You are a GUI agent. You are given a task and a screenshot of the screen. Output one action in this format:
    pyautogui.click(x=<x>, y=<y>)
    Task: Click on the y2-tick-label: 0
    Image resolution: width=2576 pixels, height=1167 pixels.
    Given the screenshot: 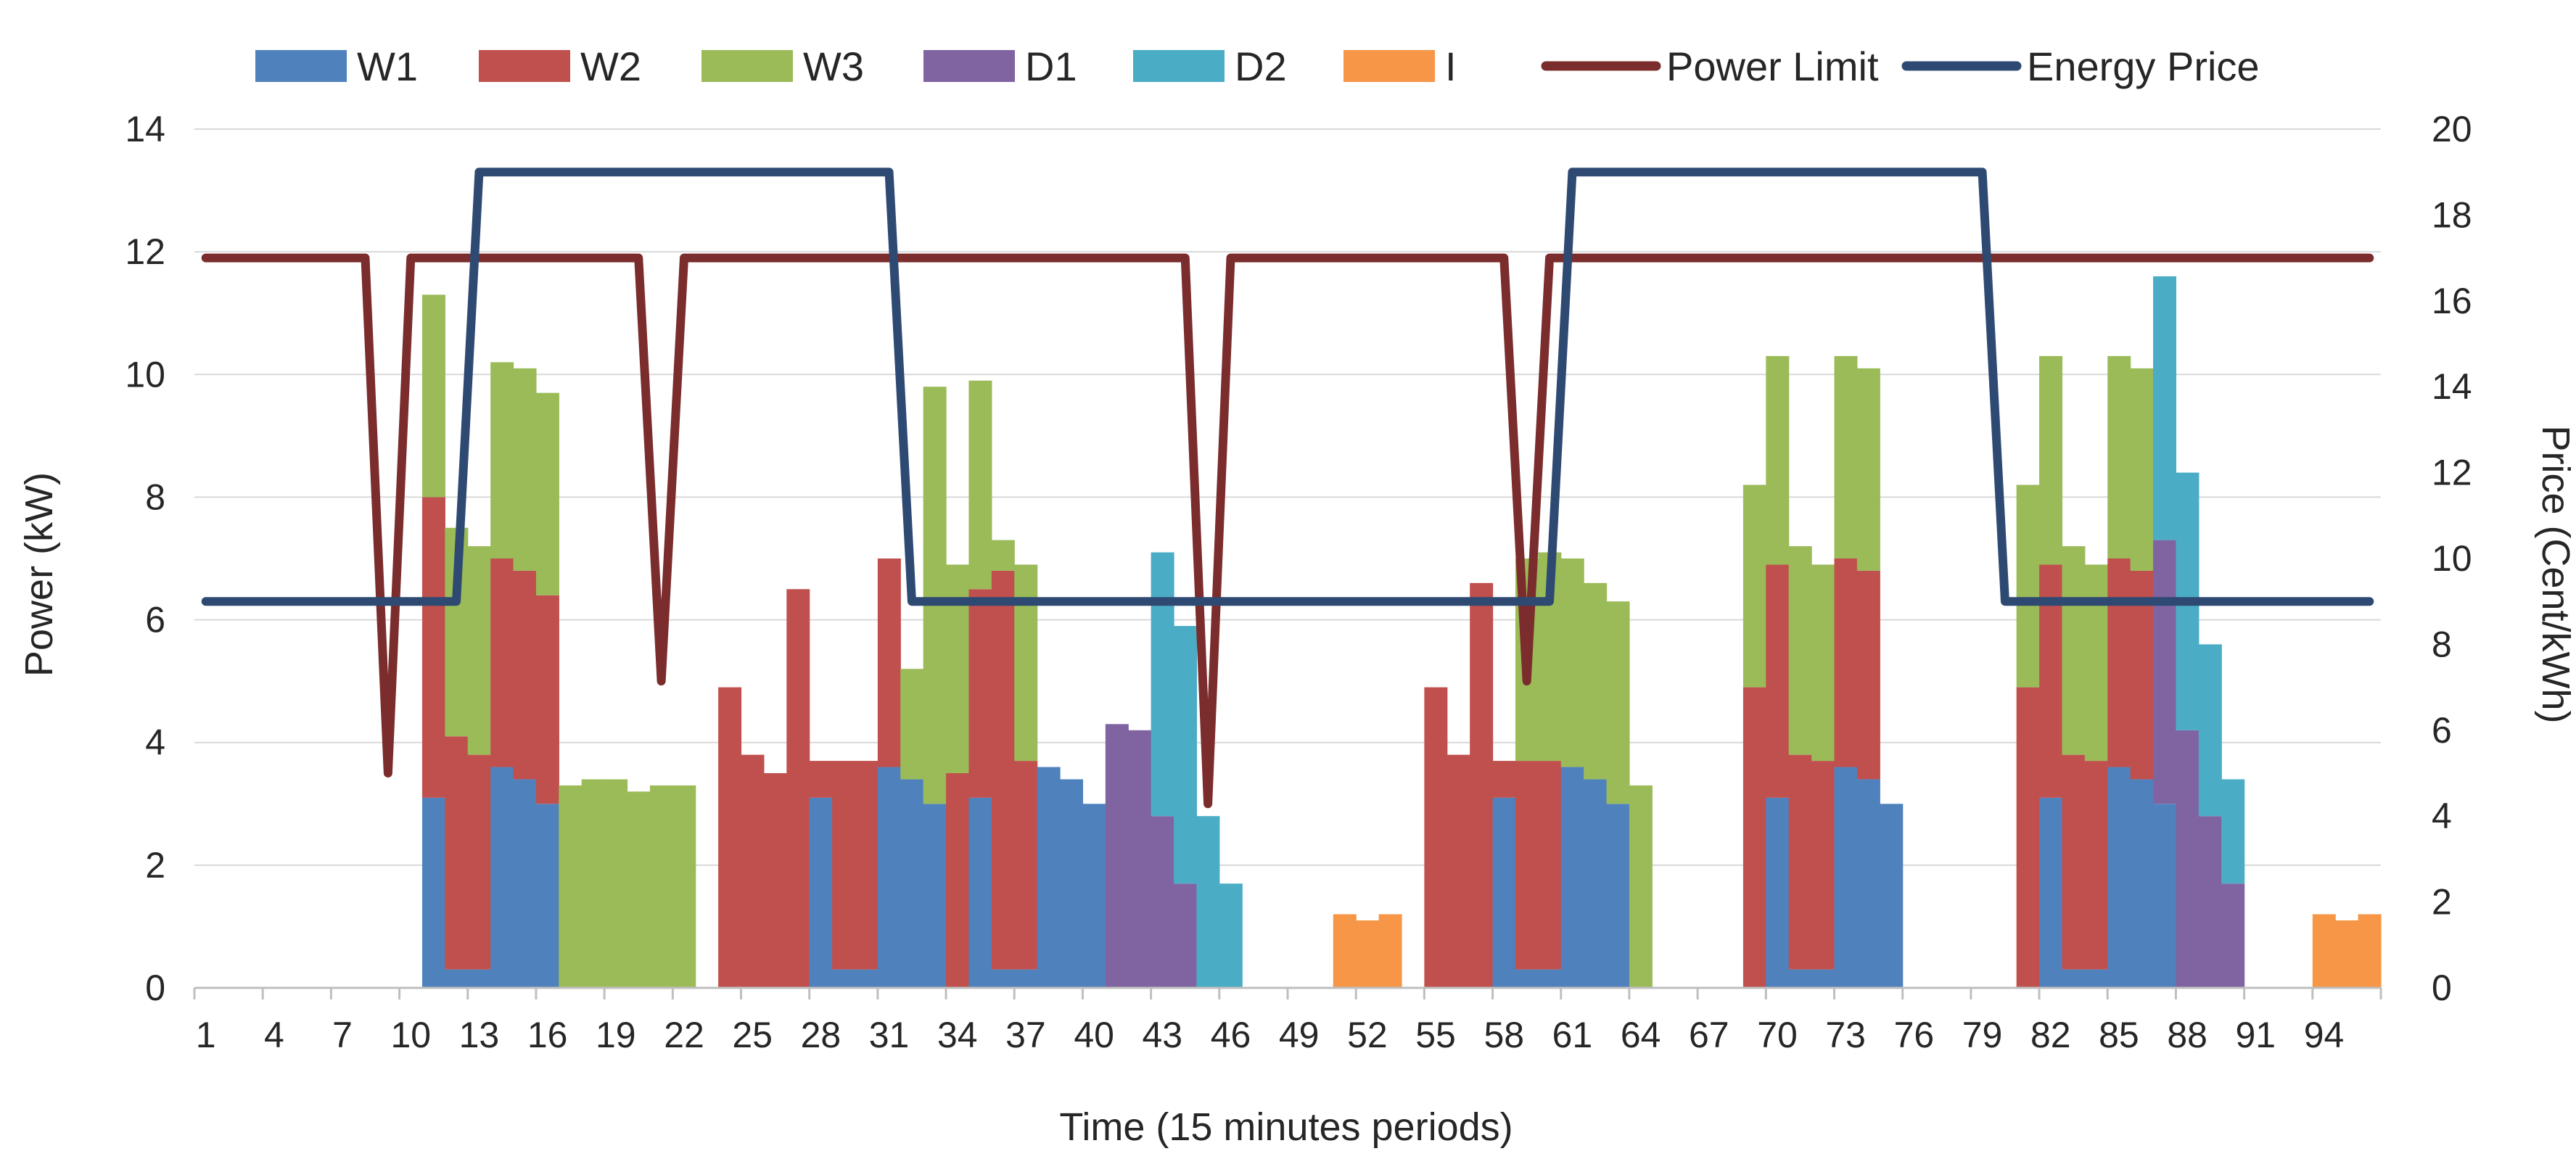 What is the action you would take?
    pyautogui.click(x=2442, y=988)
    